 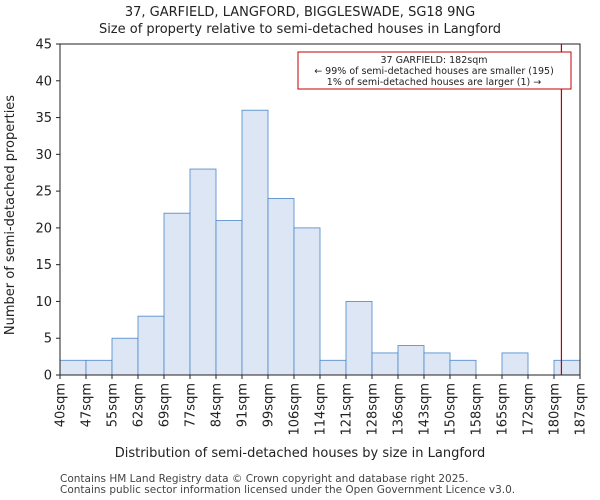 I want to click on annotation-frame, so click(x=434, y=70).